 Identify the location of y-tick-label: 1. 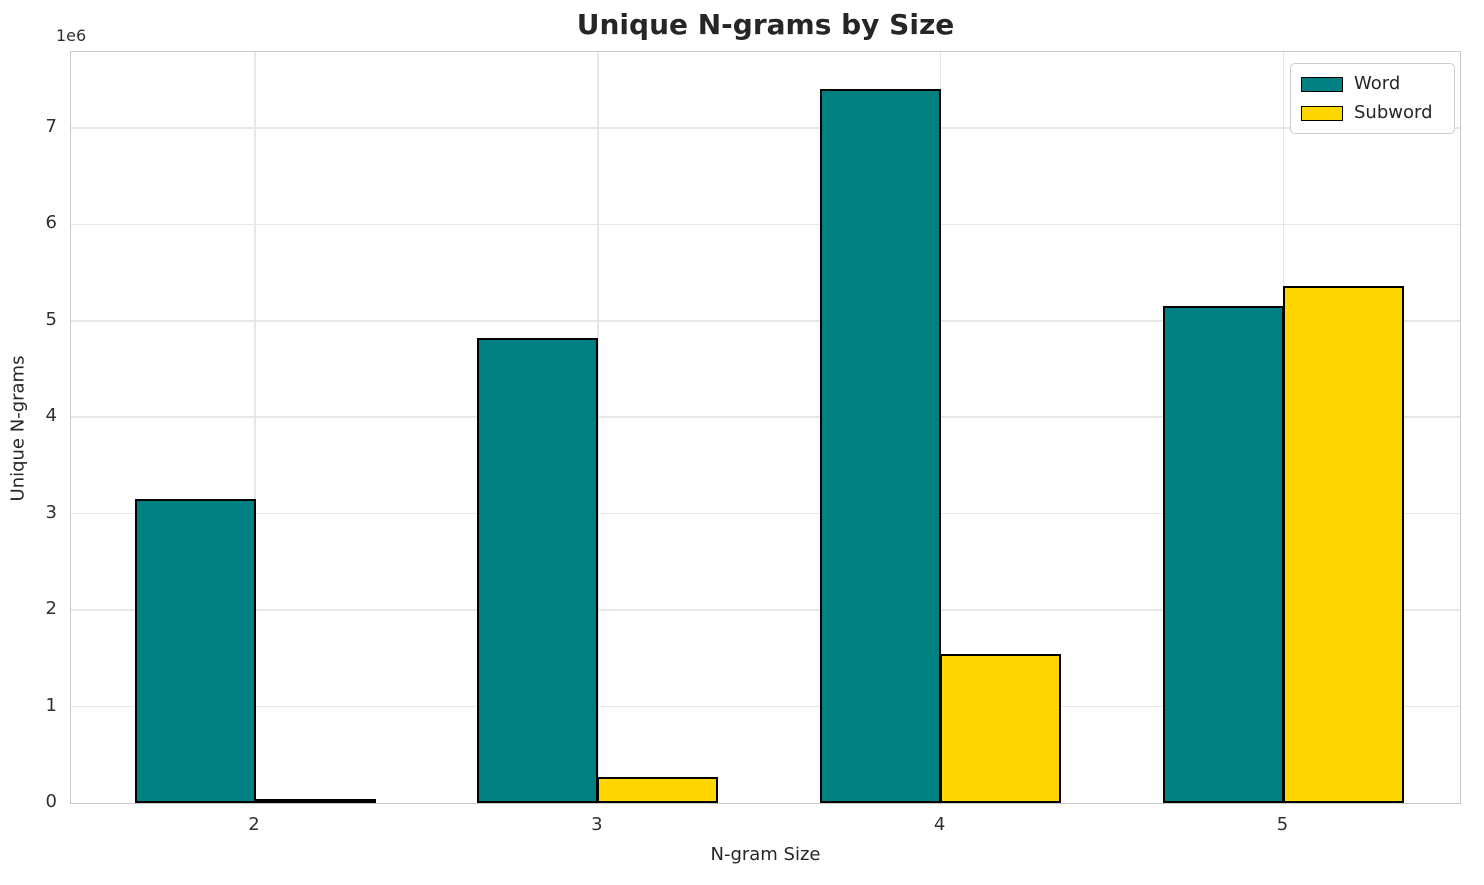
(51, 705).